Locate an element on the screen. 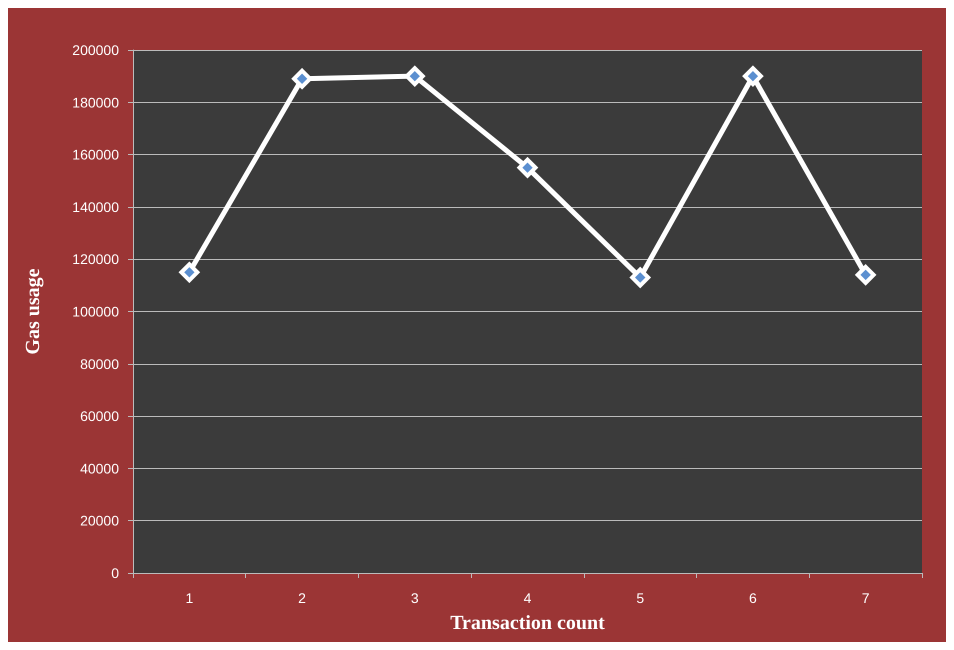 This screenshot has height=650, width=954. x-tick-label: 1 is located at coordinates (189, 598).